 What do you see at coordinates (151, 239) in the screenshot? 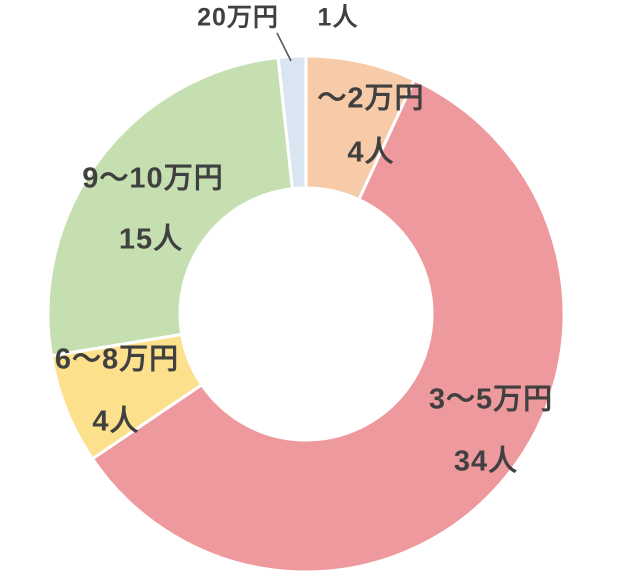
I see `slice-count-9-10man: 15人` at bounding box center [151, 239].